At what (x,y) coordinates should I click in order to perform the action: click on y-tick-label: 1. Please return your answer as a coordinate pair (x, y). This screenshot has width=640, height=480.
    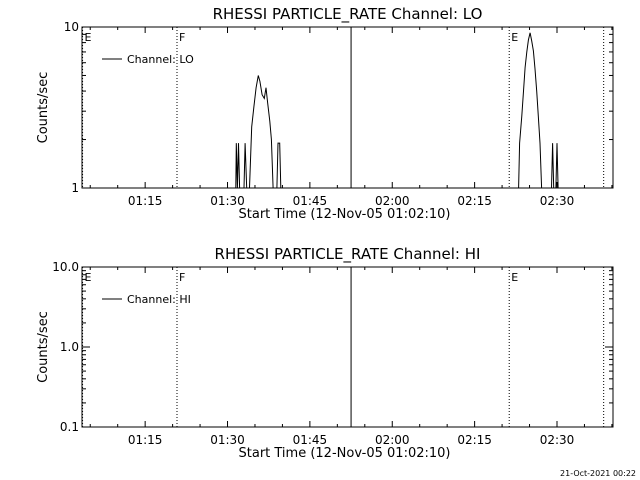
    Looking at the image, I should click on (75, 188).